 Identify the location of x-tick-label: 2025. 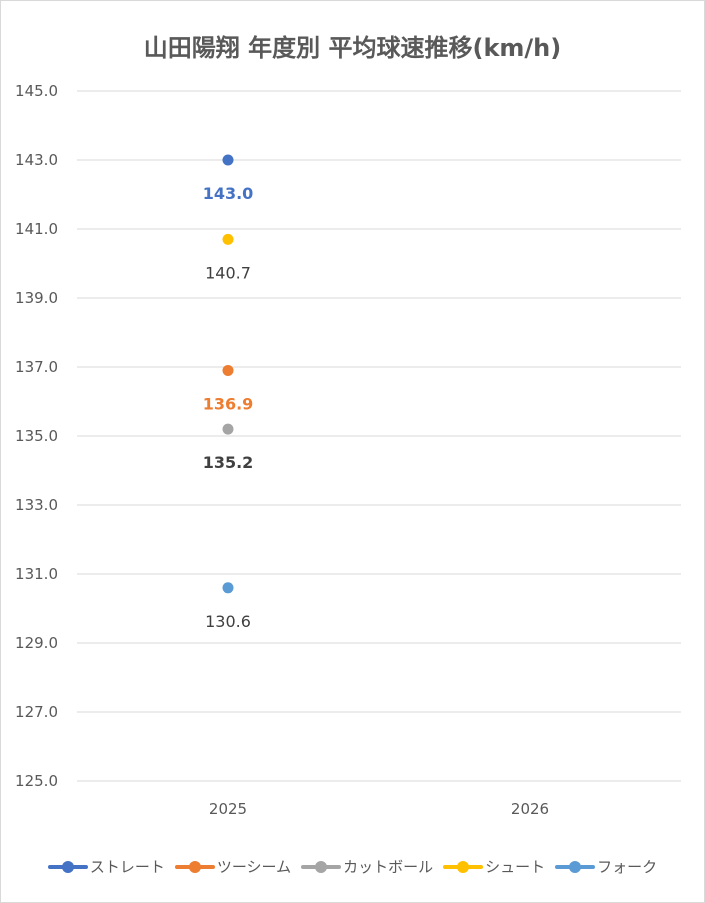
(228, 809).